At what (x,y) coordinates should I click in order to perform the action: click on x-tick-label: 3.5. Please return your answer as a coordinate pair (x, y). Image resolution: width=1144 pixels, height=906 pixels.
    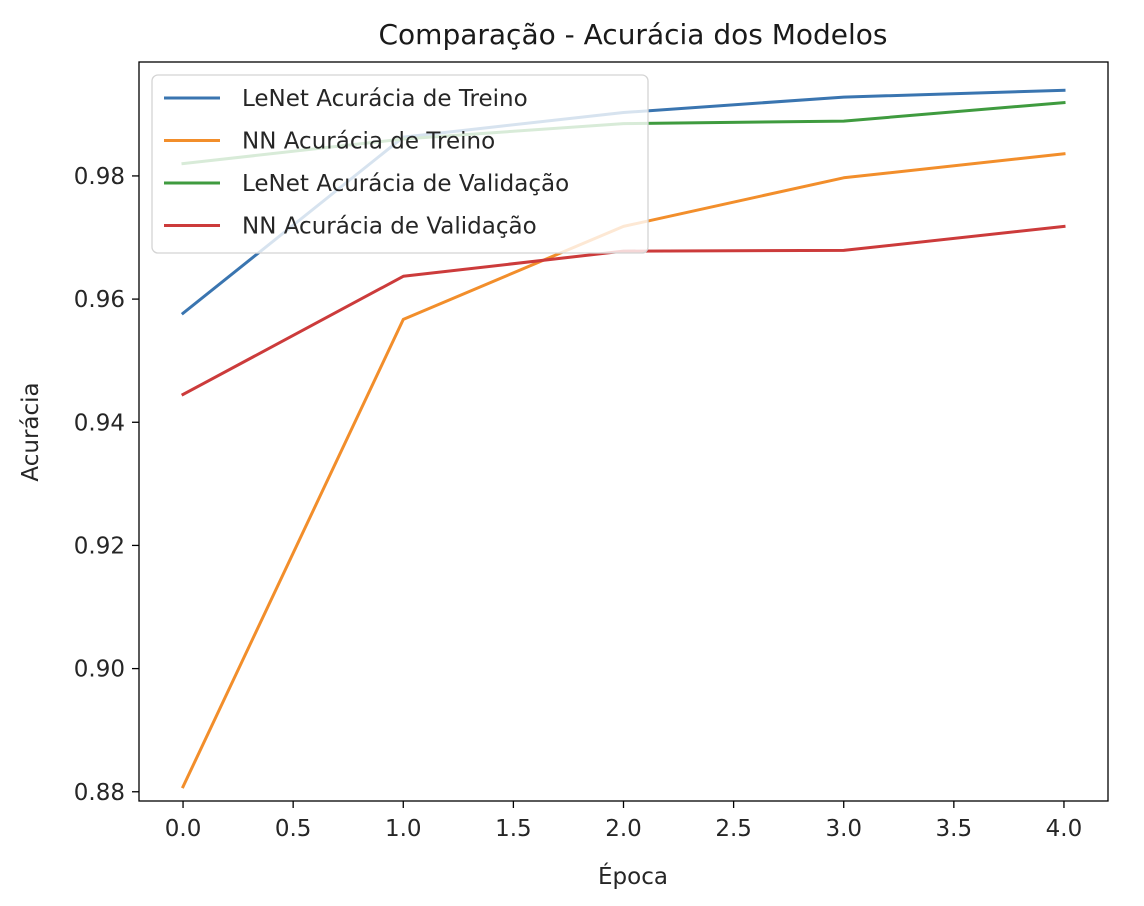
    Looking at the image, I should click on (954, 829).